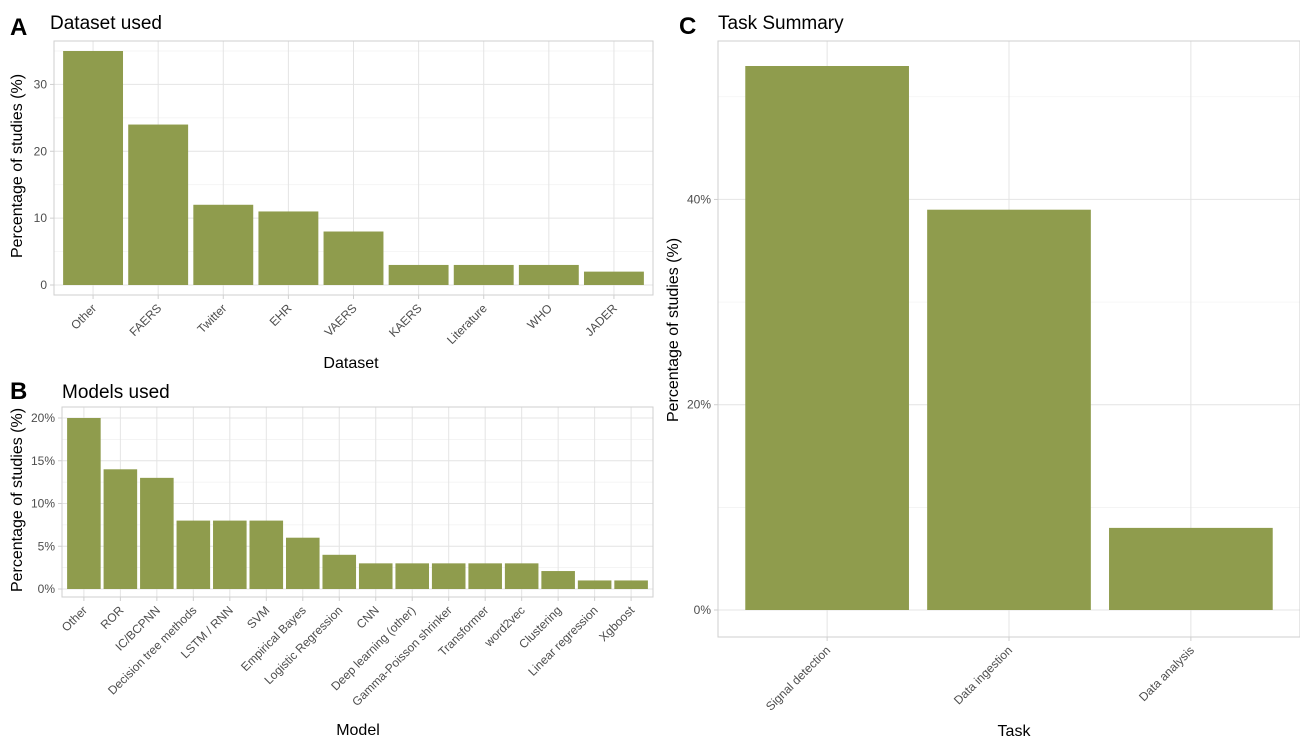 The height and width of the screenshot is (737, 1300). Describe the element at coordinates (281, 315) in the screenshot. I see `x-tick-label-ehr: EHR` at that location.